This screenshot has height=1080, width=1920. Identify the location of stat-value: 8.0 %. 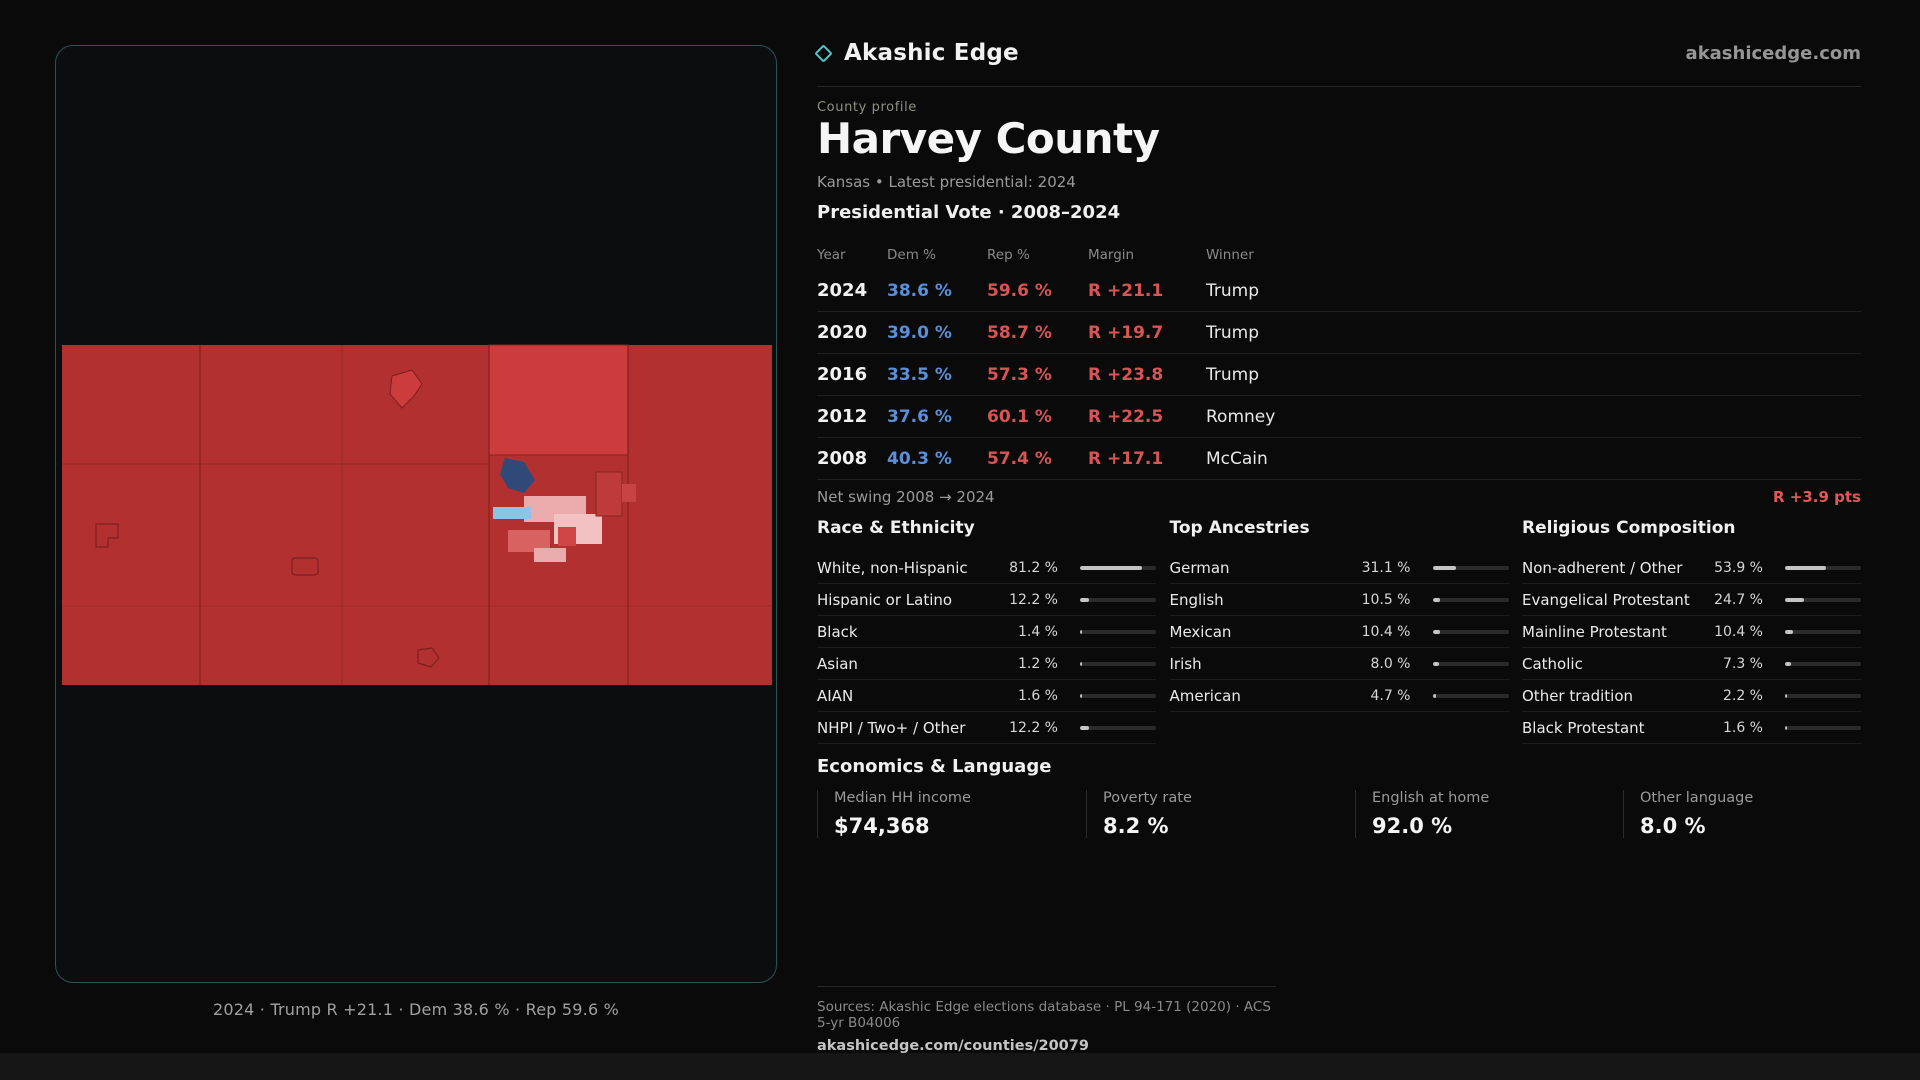
(1673, 826).